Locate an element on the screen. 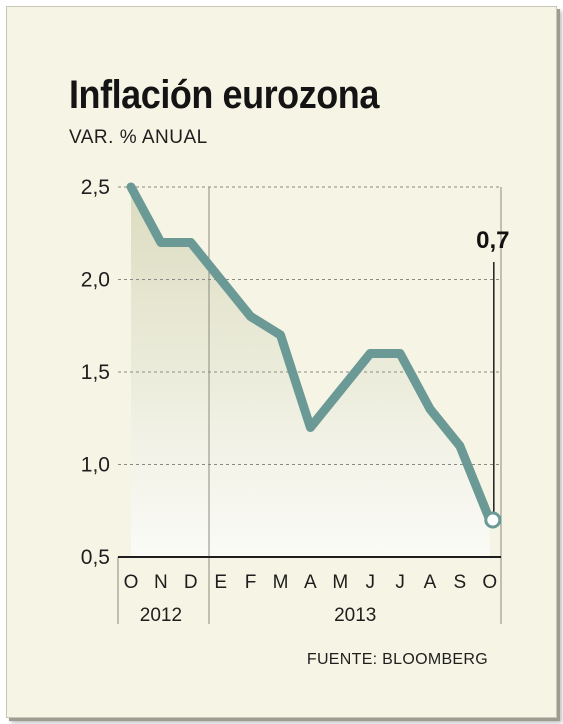 The width and height of the screenshot is (563, 724). y-tick-label: 1,0 is located at coordinates (95, 465).